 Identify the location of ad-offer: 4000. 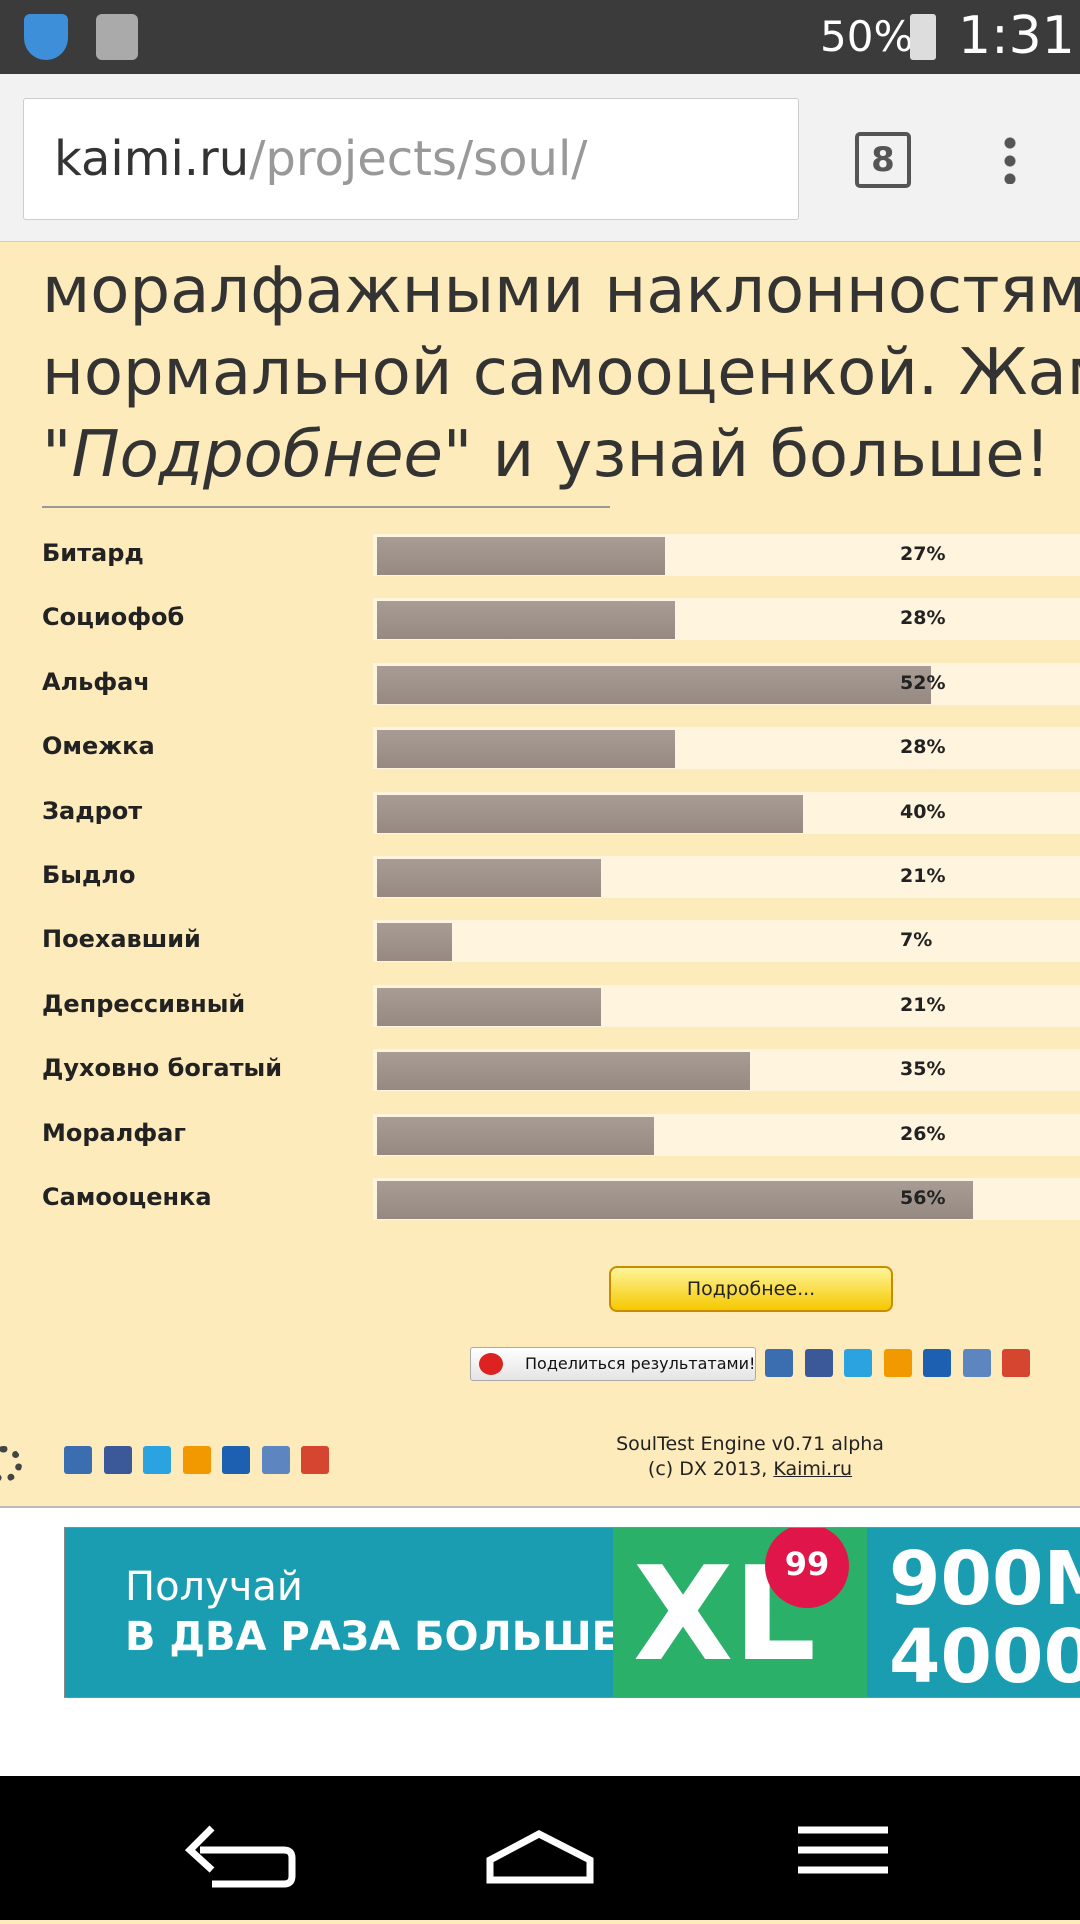
(984, 1656).